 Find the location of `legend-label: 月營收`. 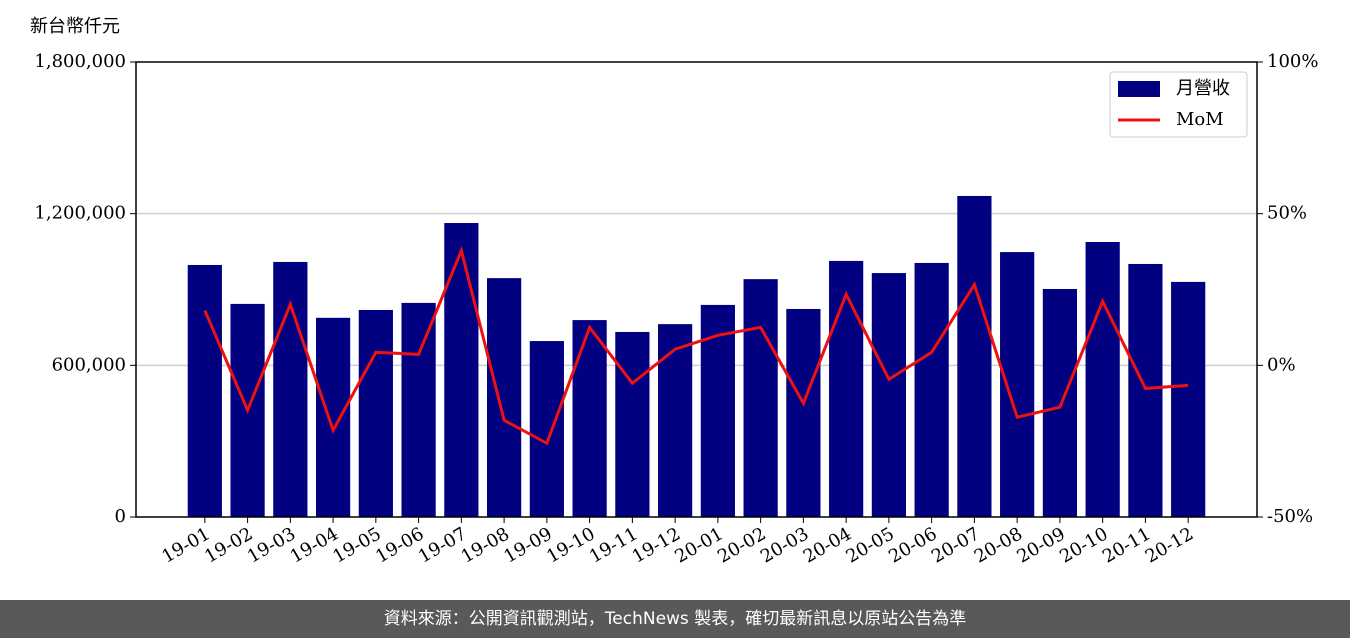

legend-label: 月營收 is located at coordinates (1203, 88).